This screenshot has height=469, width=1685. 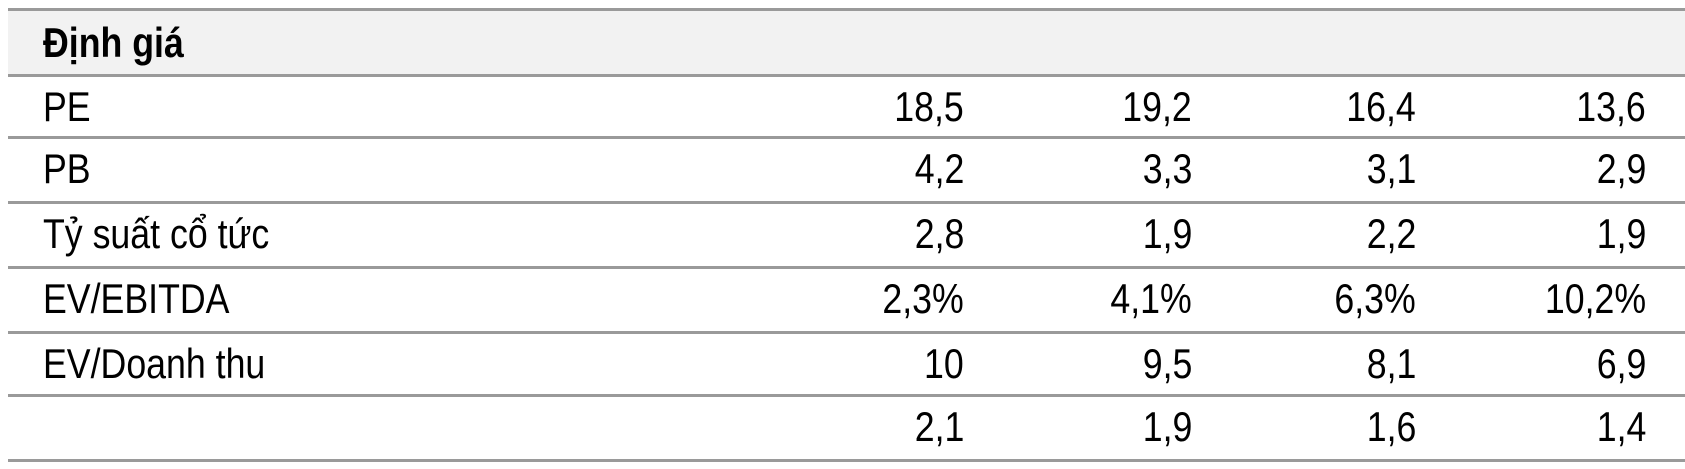 What do you see at coordinates (1391, 233) in the screenshot?
I see `row-value: 2,2` at bounding box center [1391, 233].